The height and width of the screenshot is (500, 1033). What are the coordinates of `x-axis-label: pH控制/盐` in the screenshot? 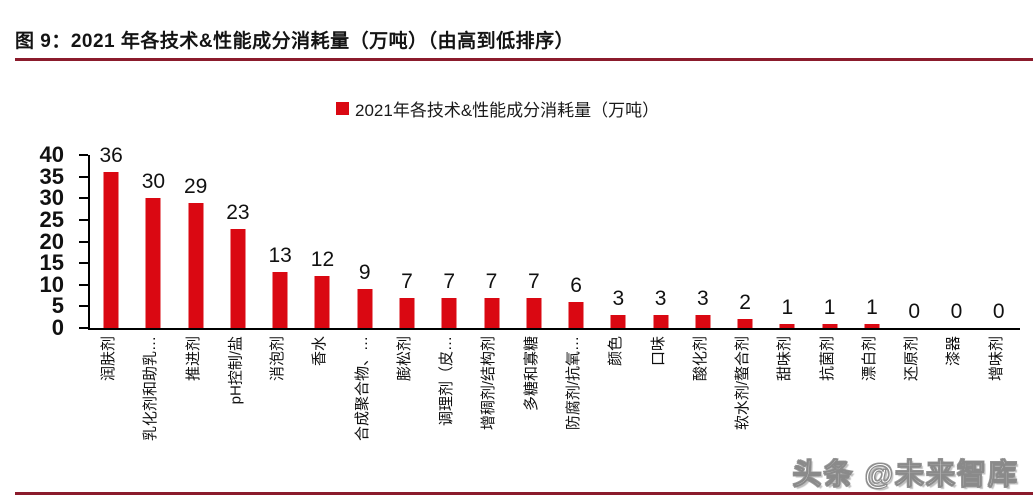 It's located at (235, 370).